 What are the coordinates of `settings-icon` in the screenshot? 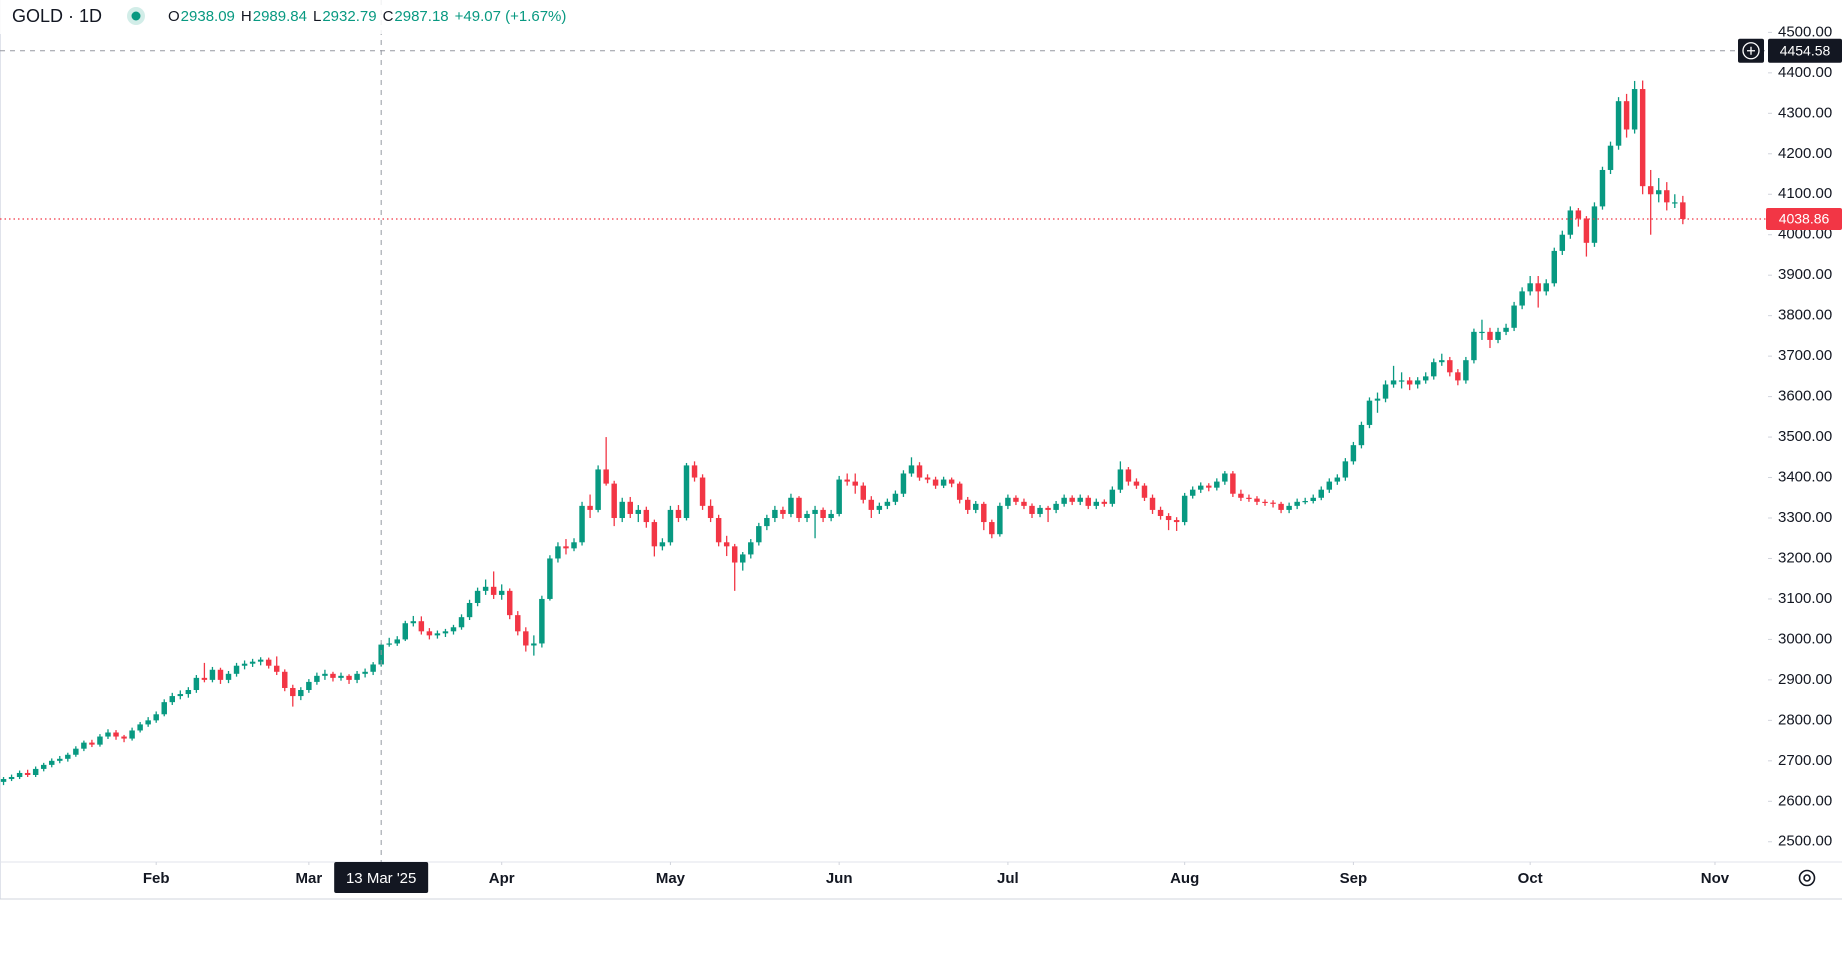 It's located at (1807, 878).